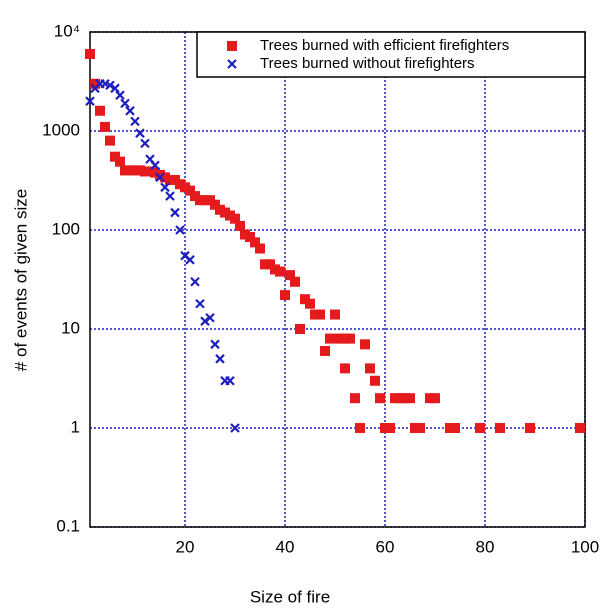 Image resolution: width=606 pixels, height=610 pixels. Describe the element at coordinates (585, 546) in the screenshot. I see `x-tick-label: 100` at that location.